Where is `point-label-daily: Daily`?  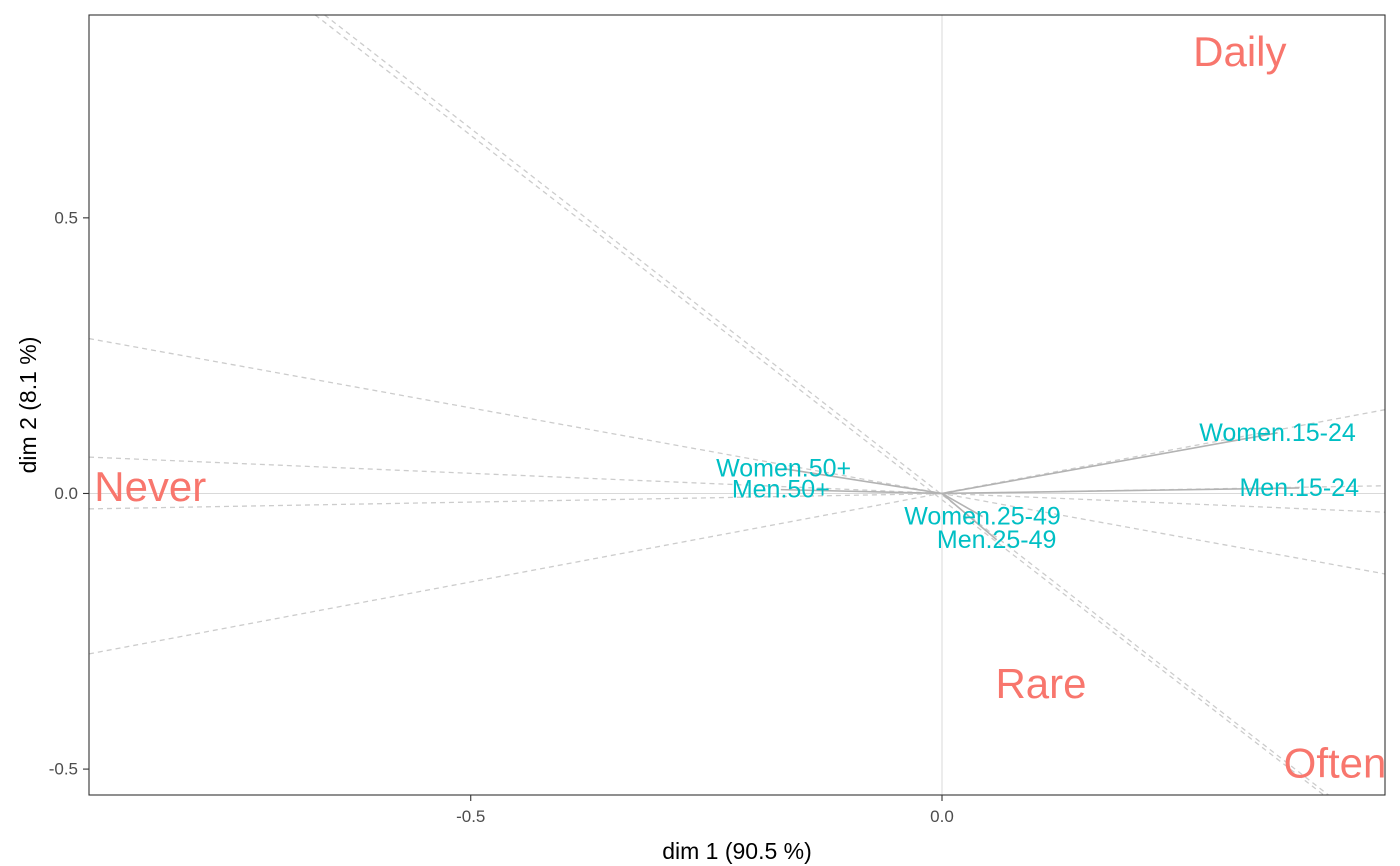
point-label-daily: Daily is located at coordinates (1239, 51).